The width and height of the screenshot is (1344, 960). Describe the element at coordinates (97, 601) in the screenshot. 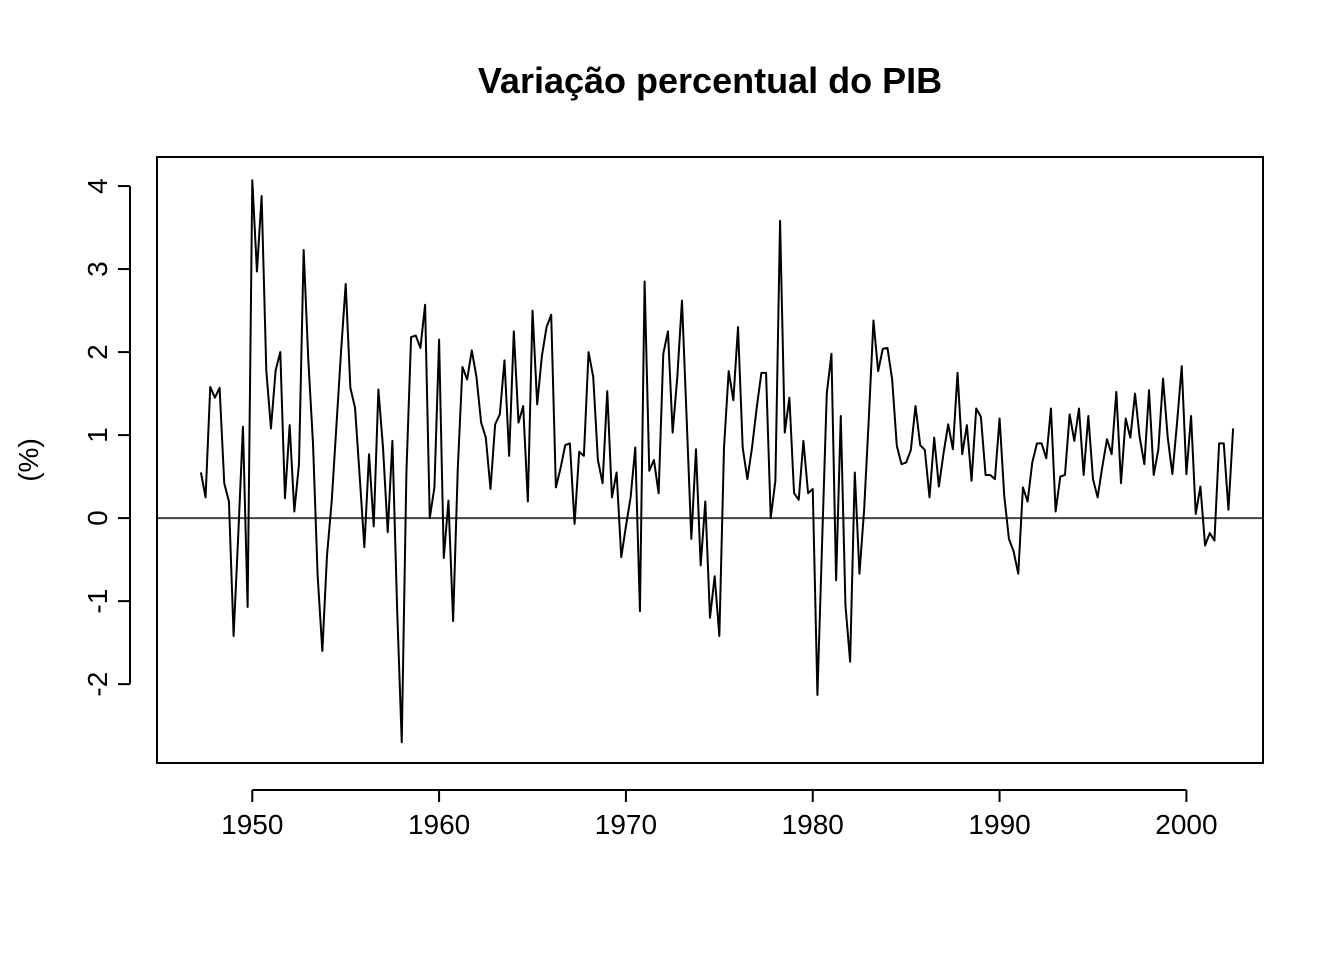

I see `y-tick-label: -1` at that location.